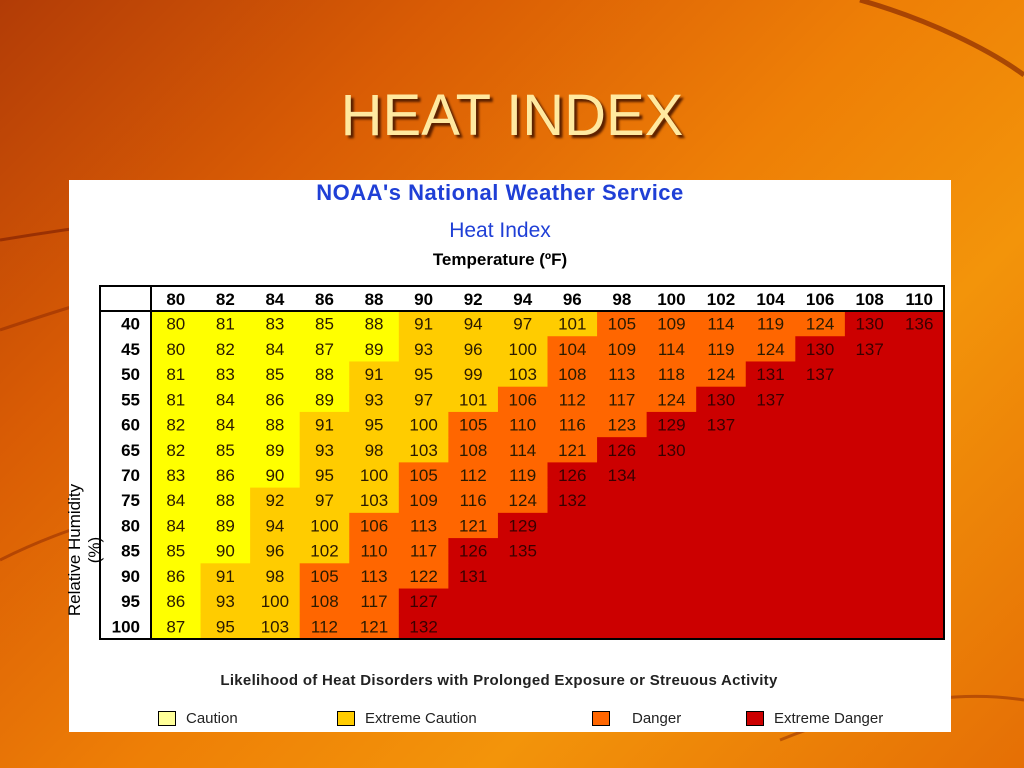  What do you see at coordinates (374, 299) in the screenshot?
I see `temperature-header: 88` at bounding box center [374, 299].